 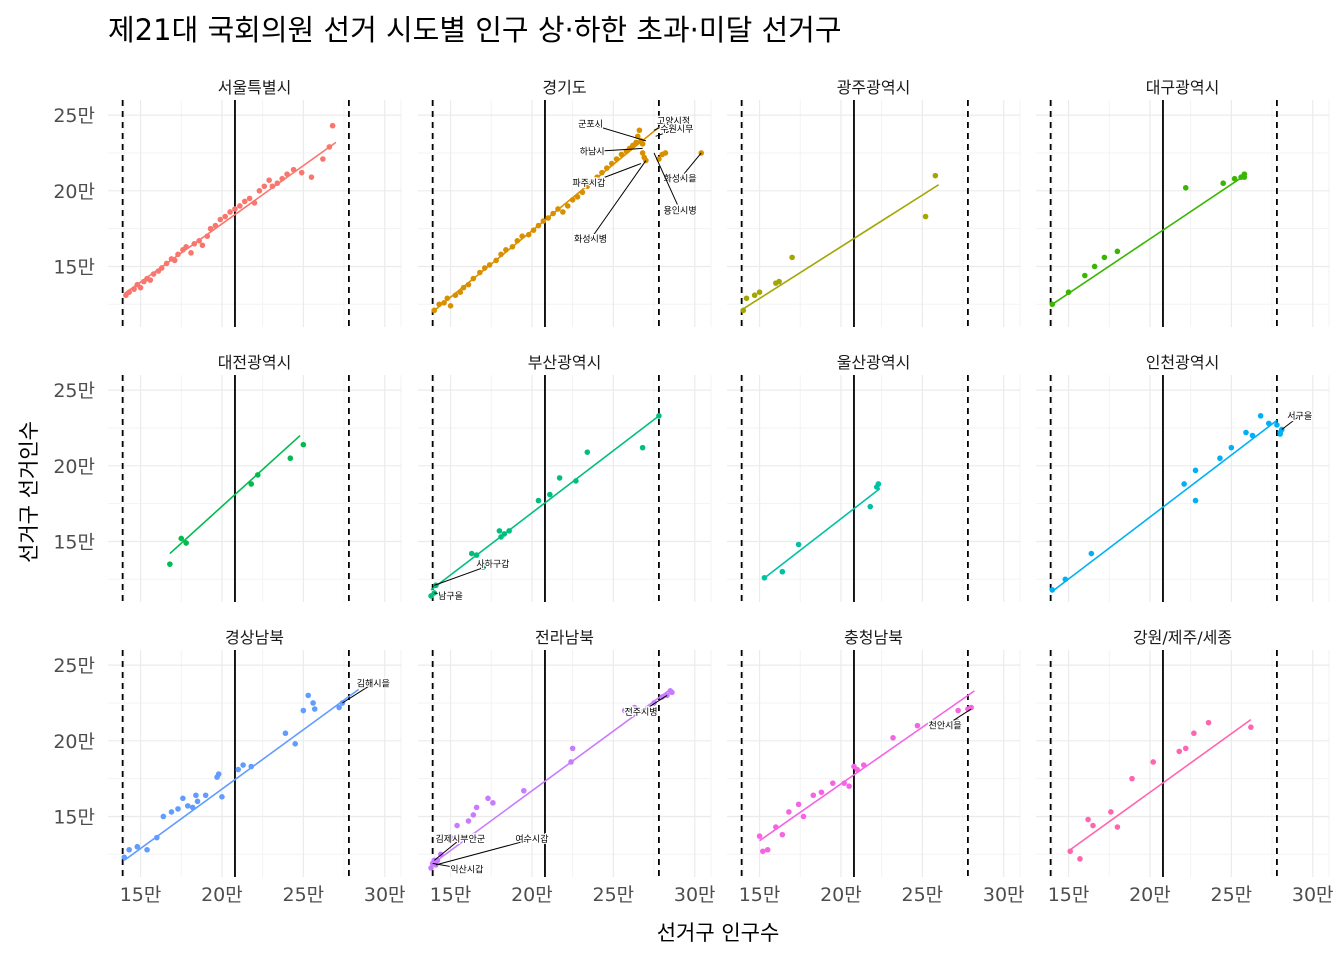 I want to click on panel-3: 광주광역시, so click(x=874, y=202).